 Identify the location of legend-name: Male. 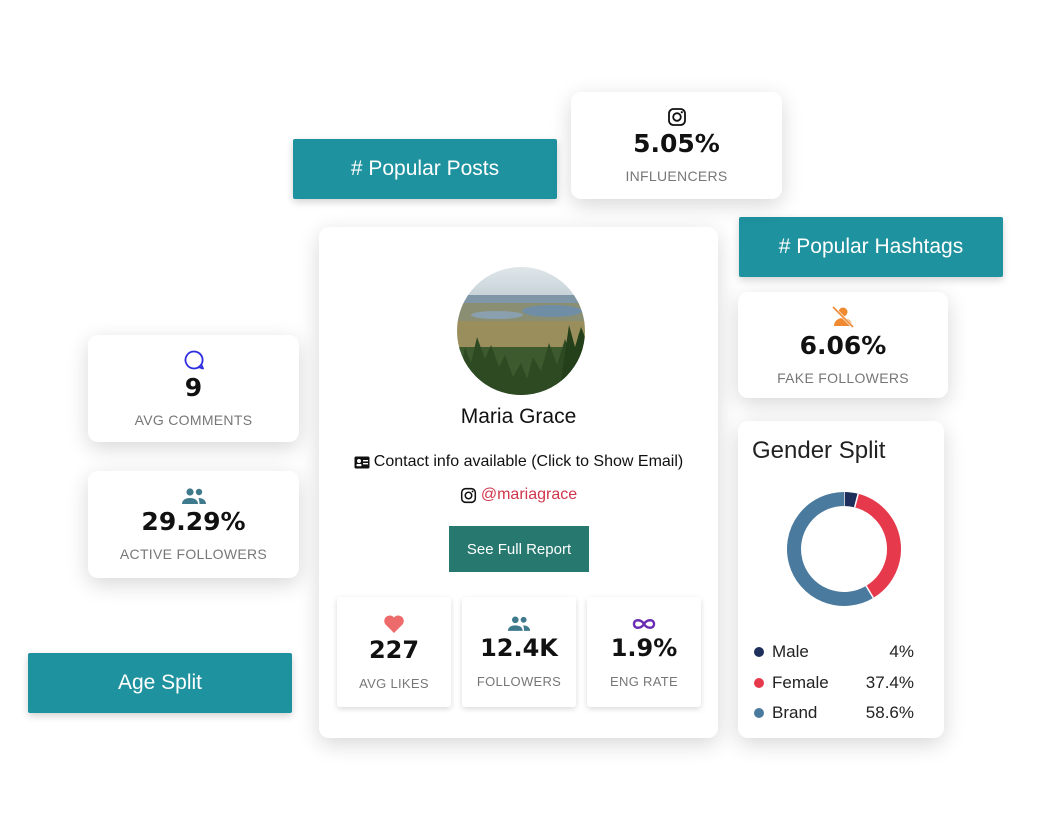
(790, 652).